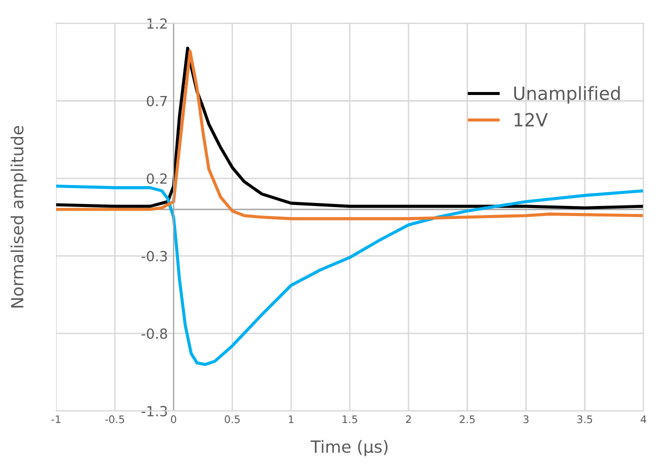 The image size is (660, 467). What do you see at coordinates (643, 419) in the screenshot?
I see `x-tick-label: 4` at bounding box center [643, 419].